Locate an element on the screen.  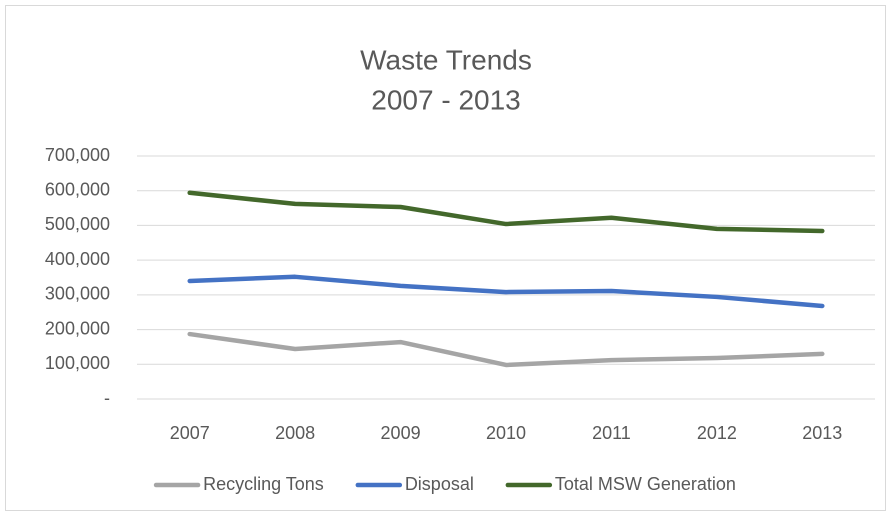
y-tick-label: - is located at coordinates (107, 398).